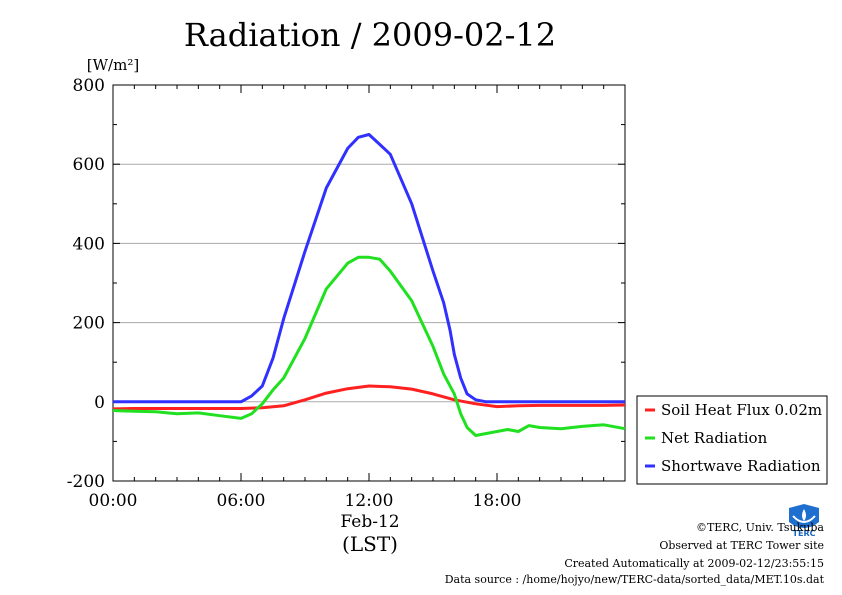 The height and width of the screenshot is (595, 842). What do you see at coordinates (113, 65) in the screenshot?
I see `y-unit-label: [W/m²]` at bounding box center [113, 65].